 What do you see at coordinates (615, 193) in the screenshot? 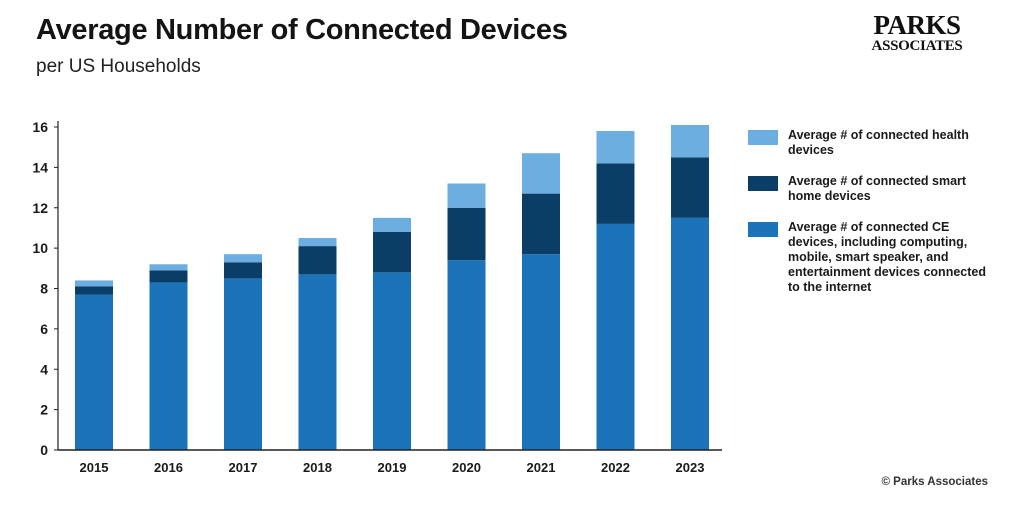
I see `bar-smart_home-2022` at bounding box center [615, 193].